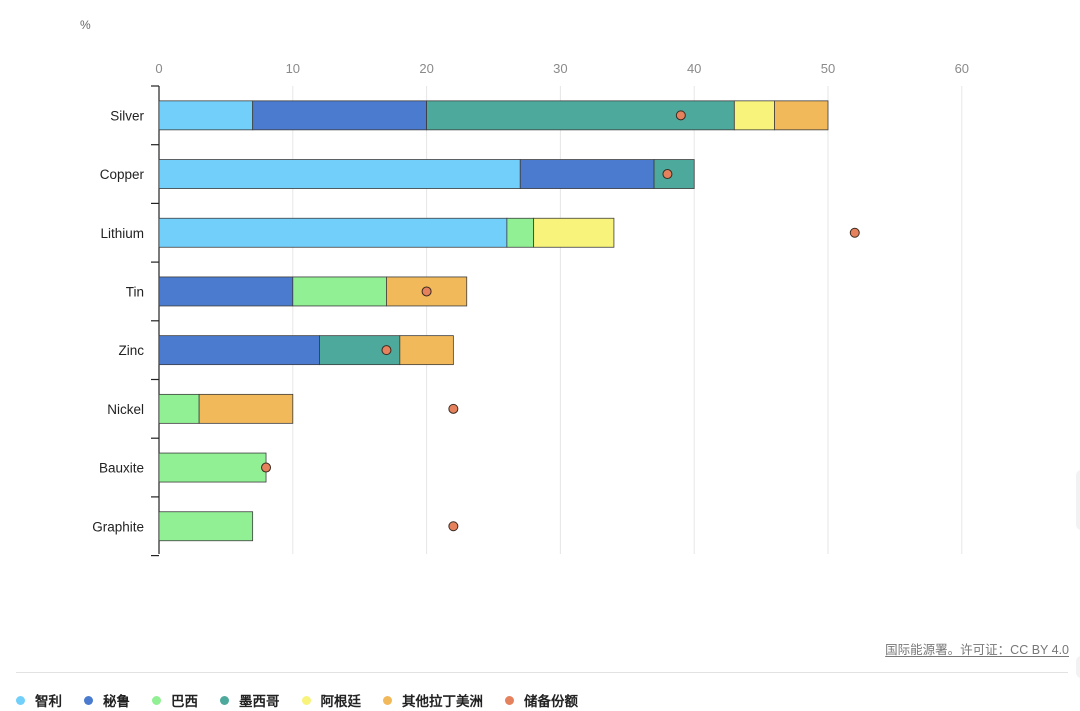  Describe the element at coordinates (158, 68) in the screenshot. I see `x-tick-label: 0` at that location.